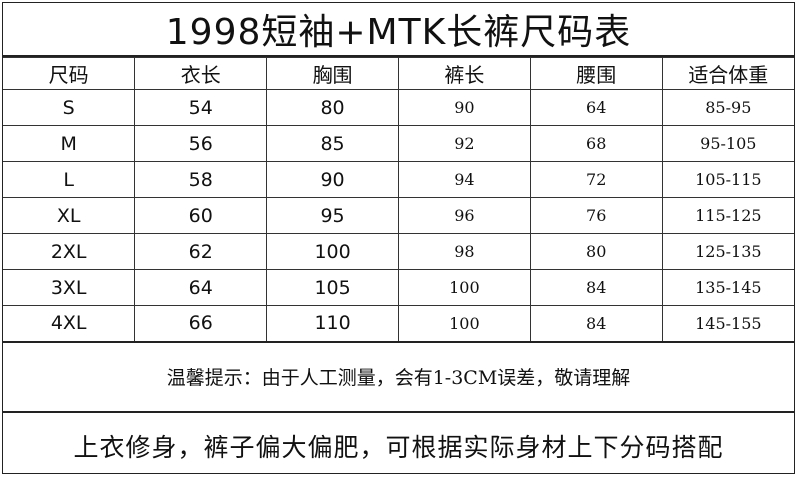 Image resolution: width=797 pixels, height=479 pixels. I want to click on cell-weight: 95-105, so click(727, 143).